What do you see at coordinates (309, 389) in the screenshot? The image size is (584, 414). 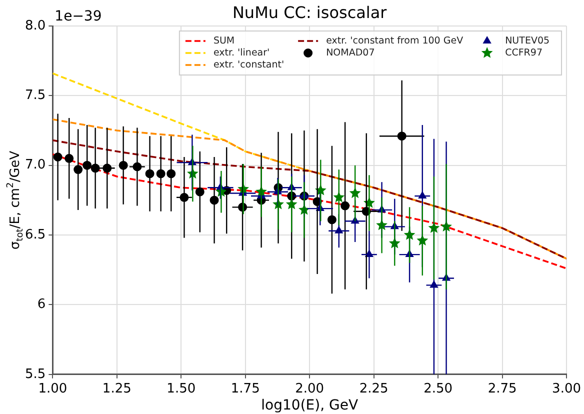 I see `x-tick-label: 2.00` at bounding box center [309, 389].